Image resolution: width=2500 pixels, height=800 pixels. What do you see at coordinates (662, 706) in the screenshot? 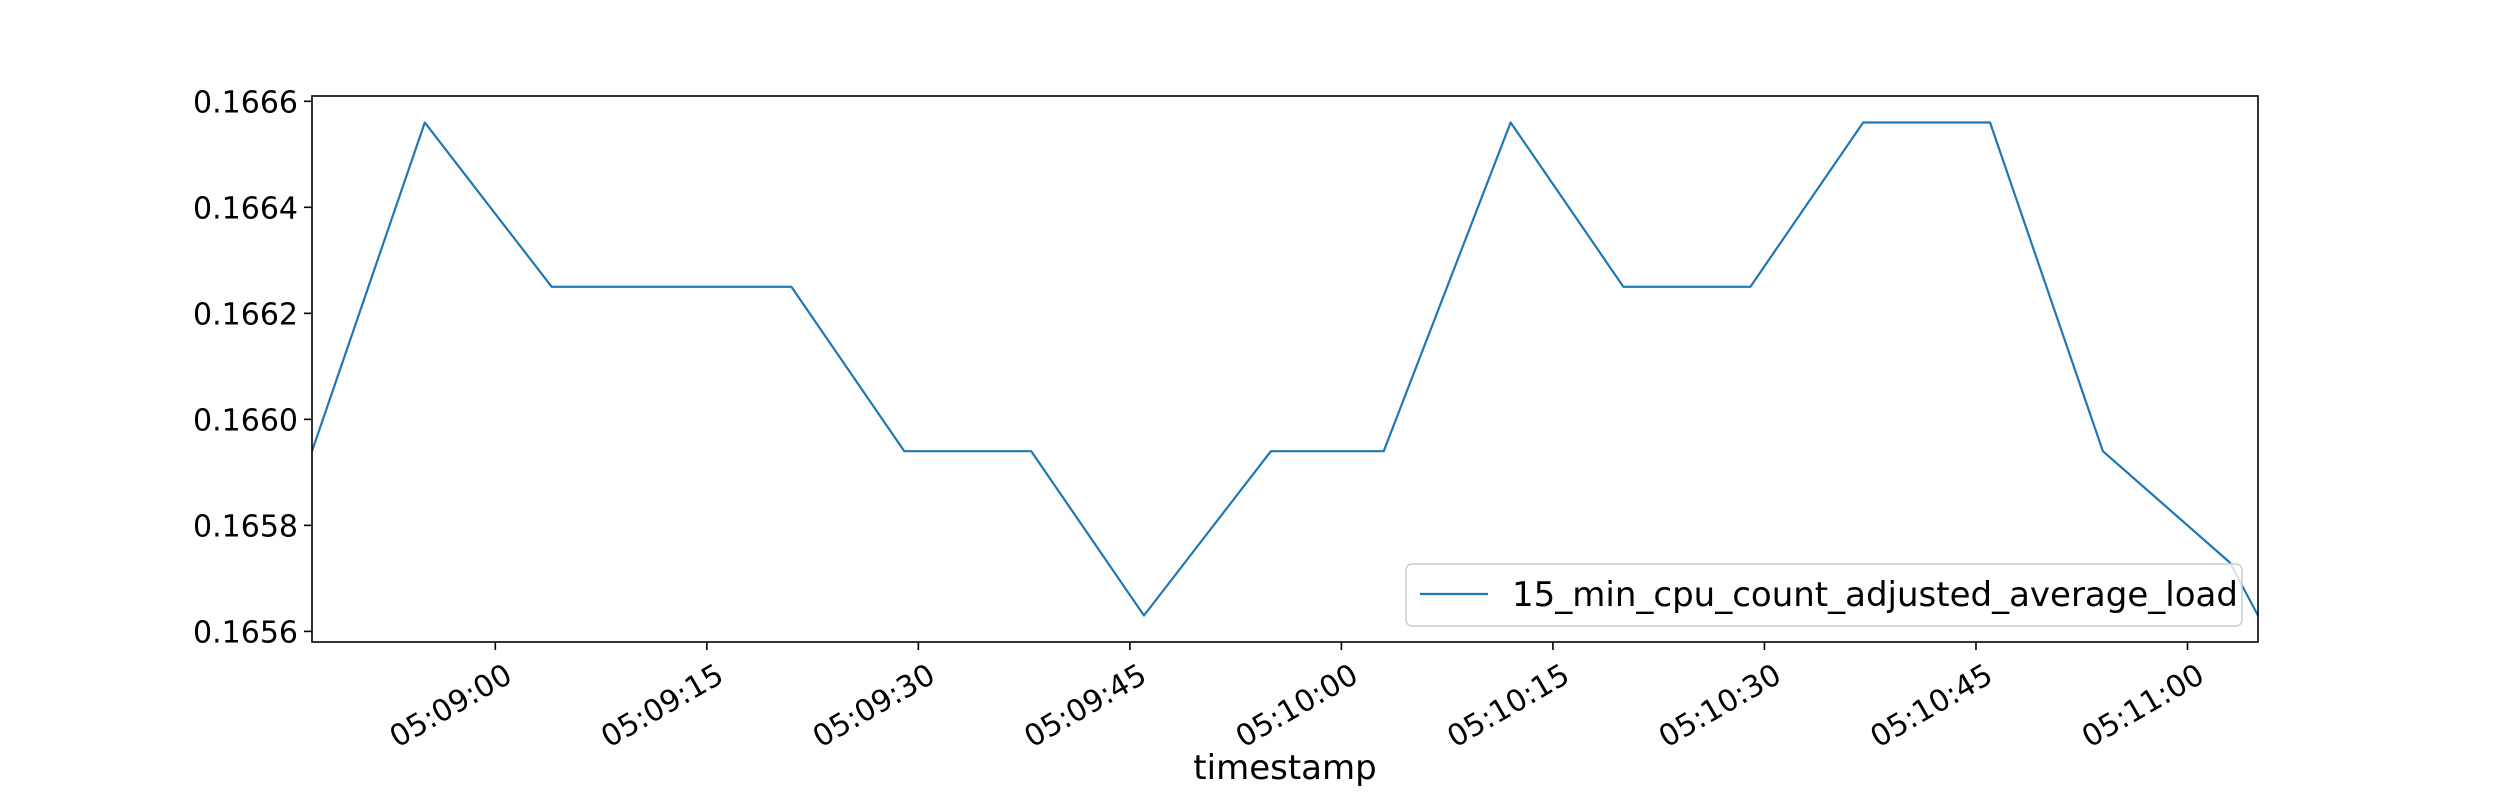
I see `x-tick-label: 05:09:15` at bounding box center [662, 706].